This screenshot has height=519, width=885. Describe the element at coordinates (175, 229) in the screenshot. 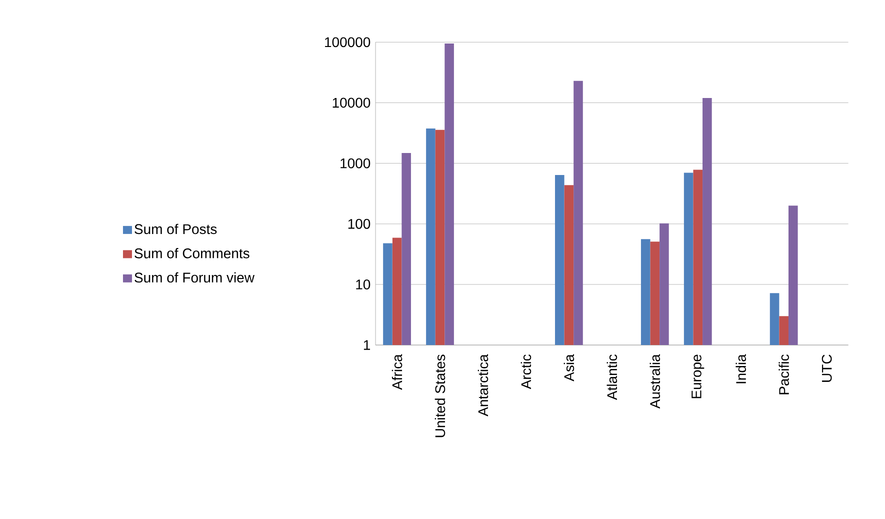

I see `legend-label: Sum of Posts` at that location.